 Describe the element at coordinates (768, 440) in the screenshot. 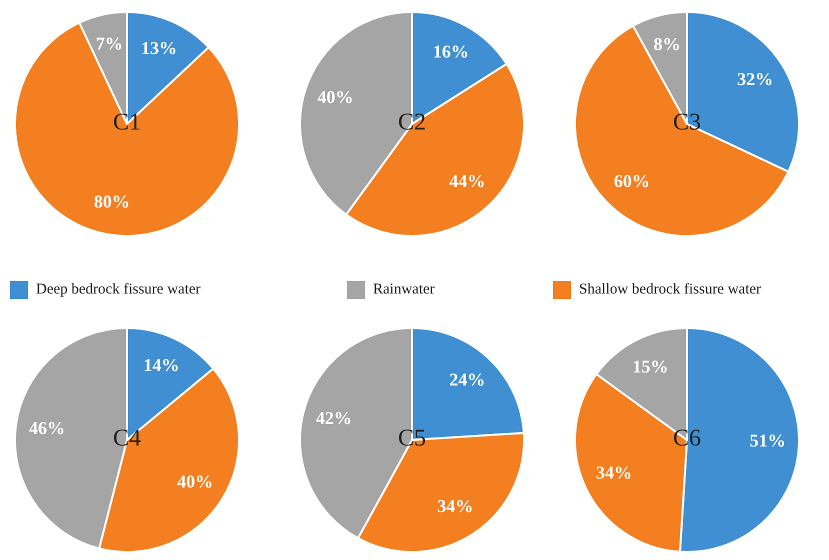

I see `data-label: 51%` at that location.